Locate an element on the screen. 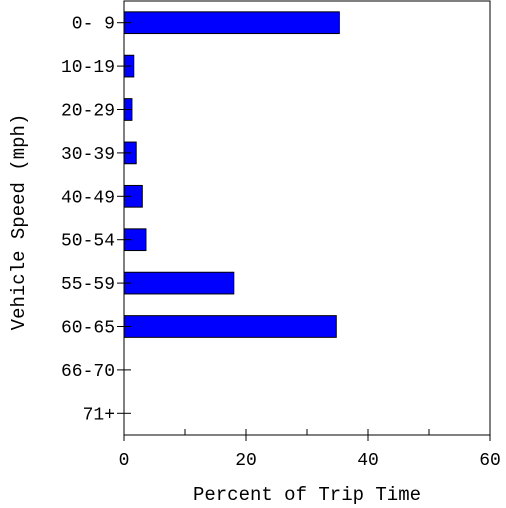 This screenshot has height=508, width=506. y-axis-title: Vehicle Speed (mph) is located at coordinates (19, 222).